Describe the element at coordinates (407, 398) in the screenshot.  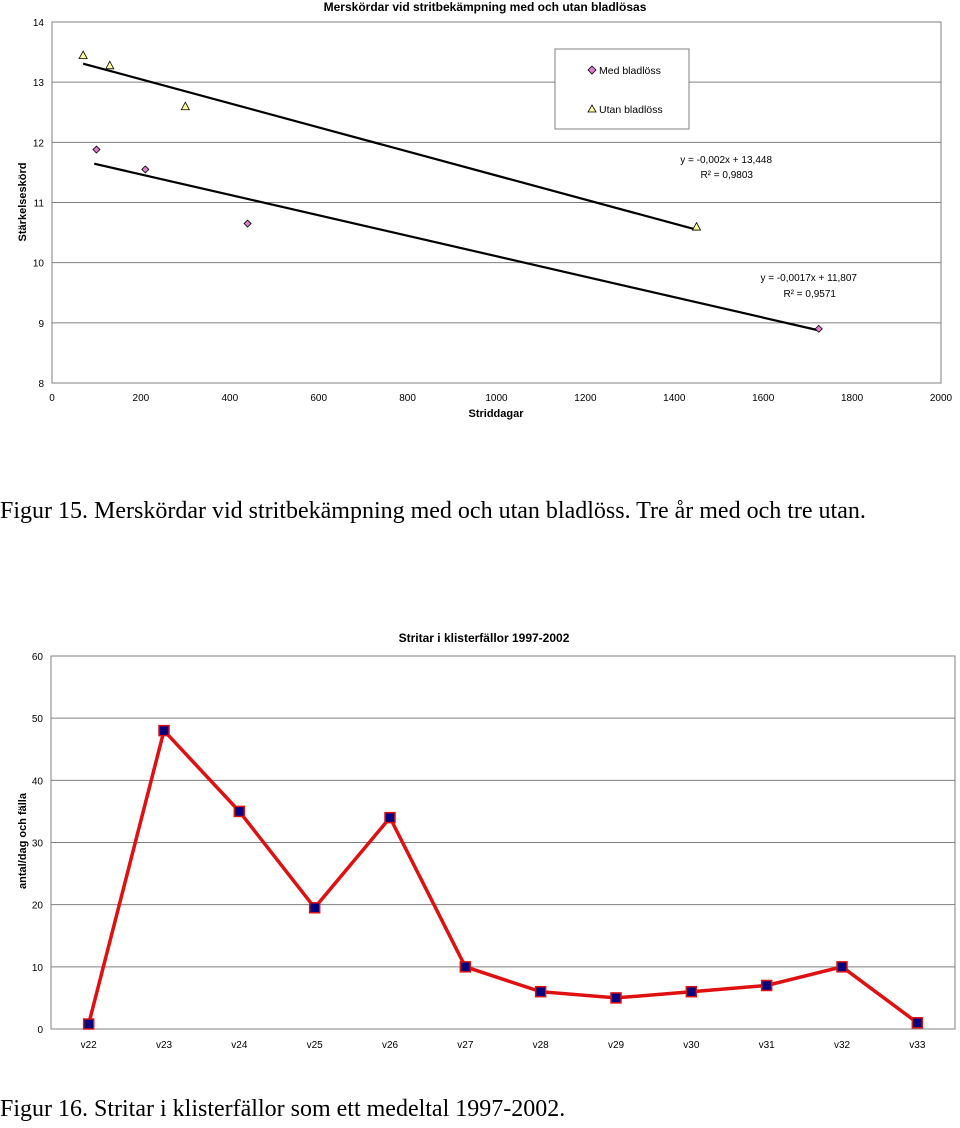
I see `x-tick-label: 800` at that location.